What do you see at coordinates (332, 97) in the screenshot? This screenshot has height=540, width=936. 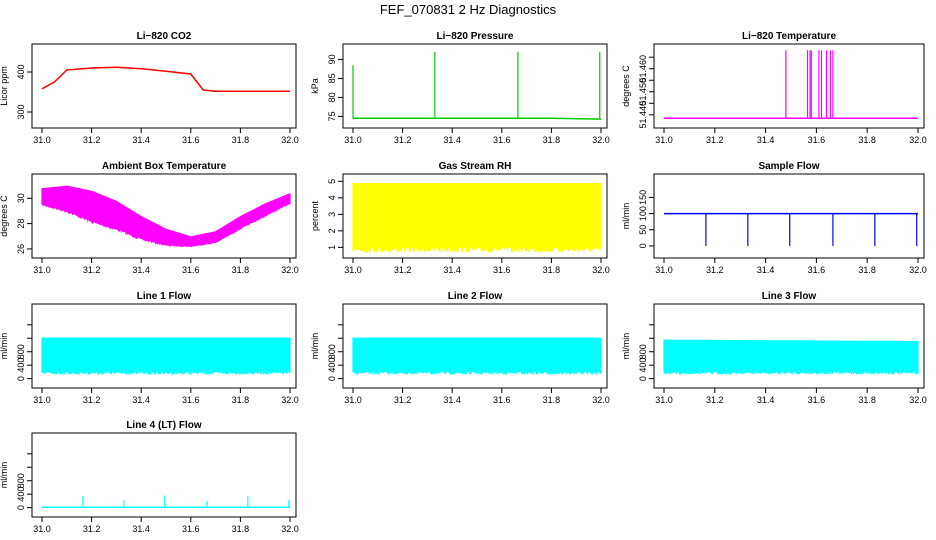 I see `y-tick-label: 80` at bounding box center [332, 97].